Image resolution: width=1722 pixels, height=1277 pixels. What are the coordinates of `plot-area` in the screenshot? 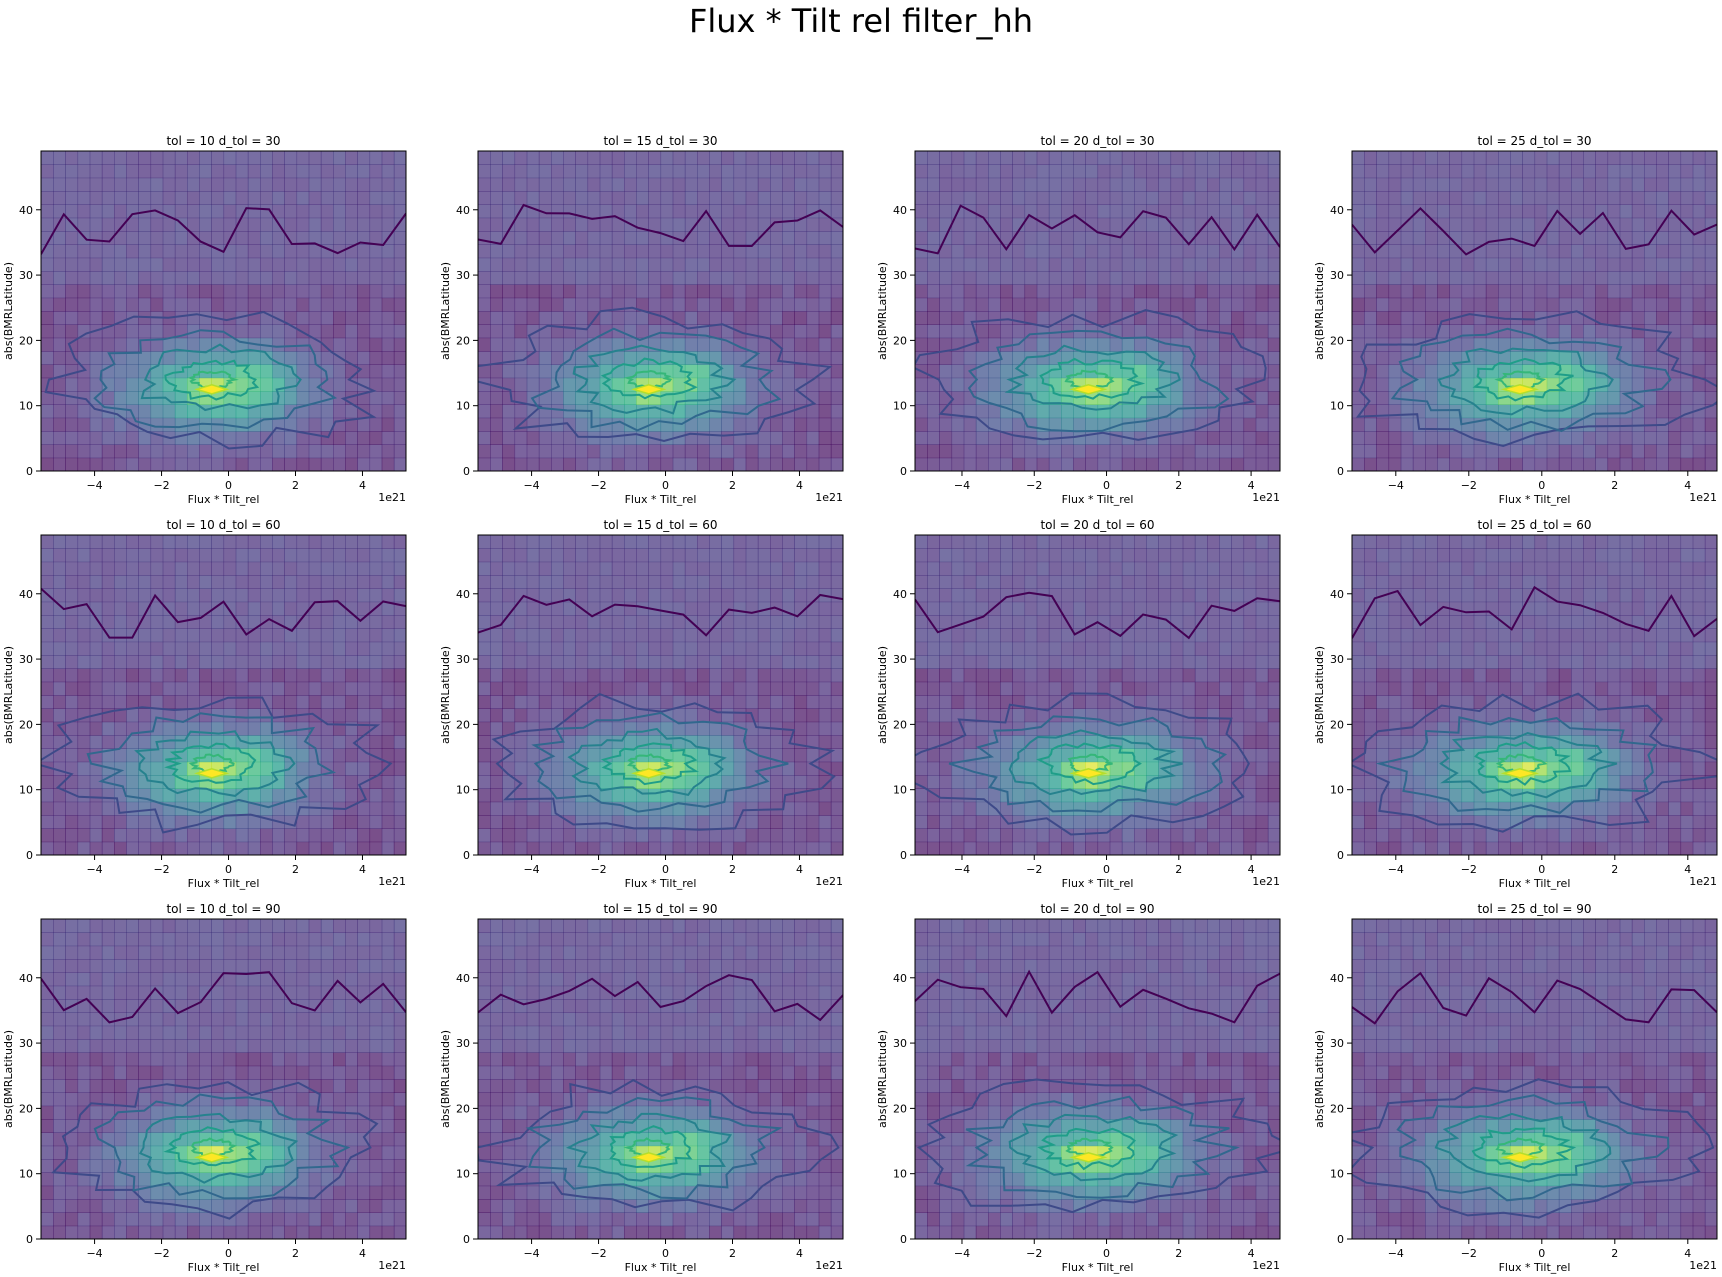 It's located at (1534, 311).